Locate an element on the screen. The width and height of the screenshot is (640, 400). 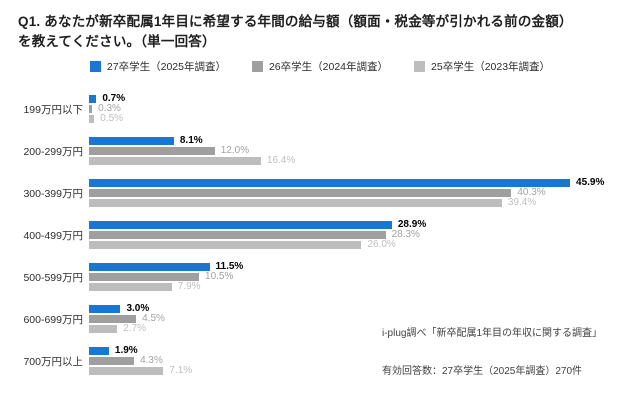
bar-row: 40.3% is located at coordinates (317, 192).